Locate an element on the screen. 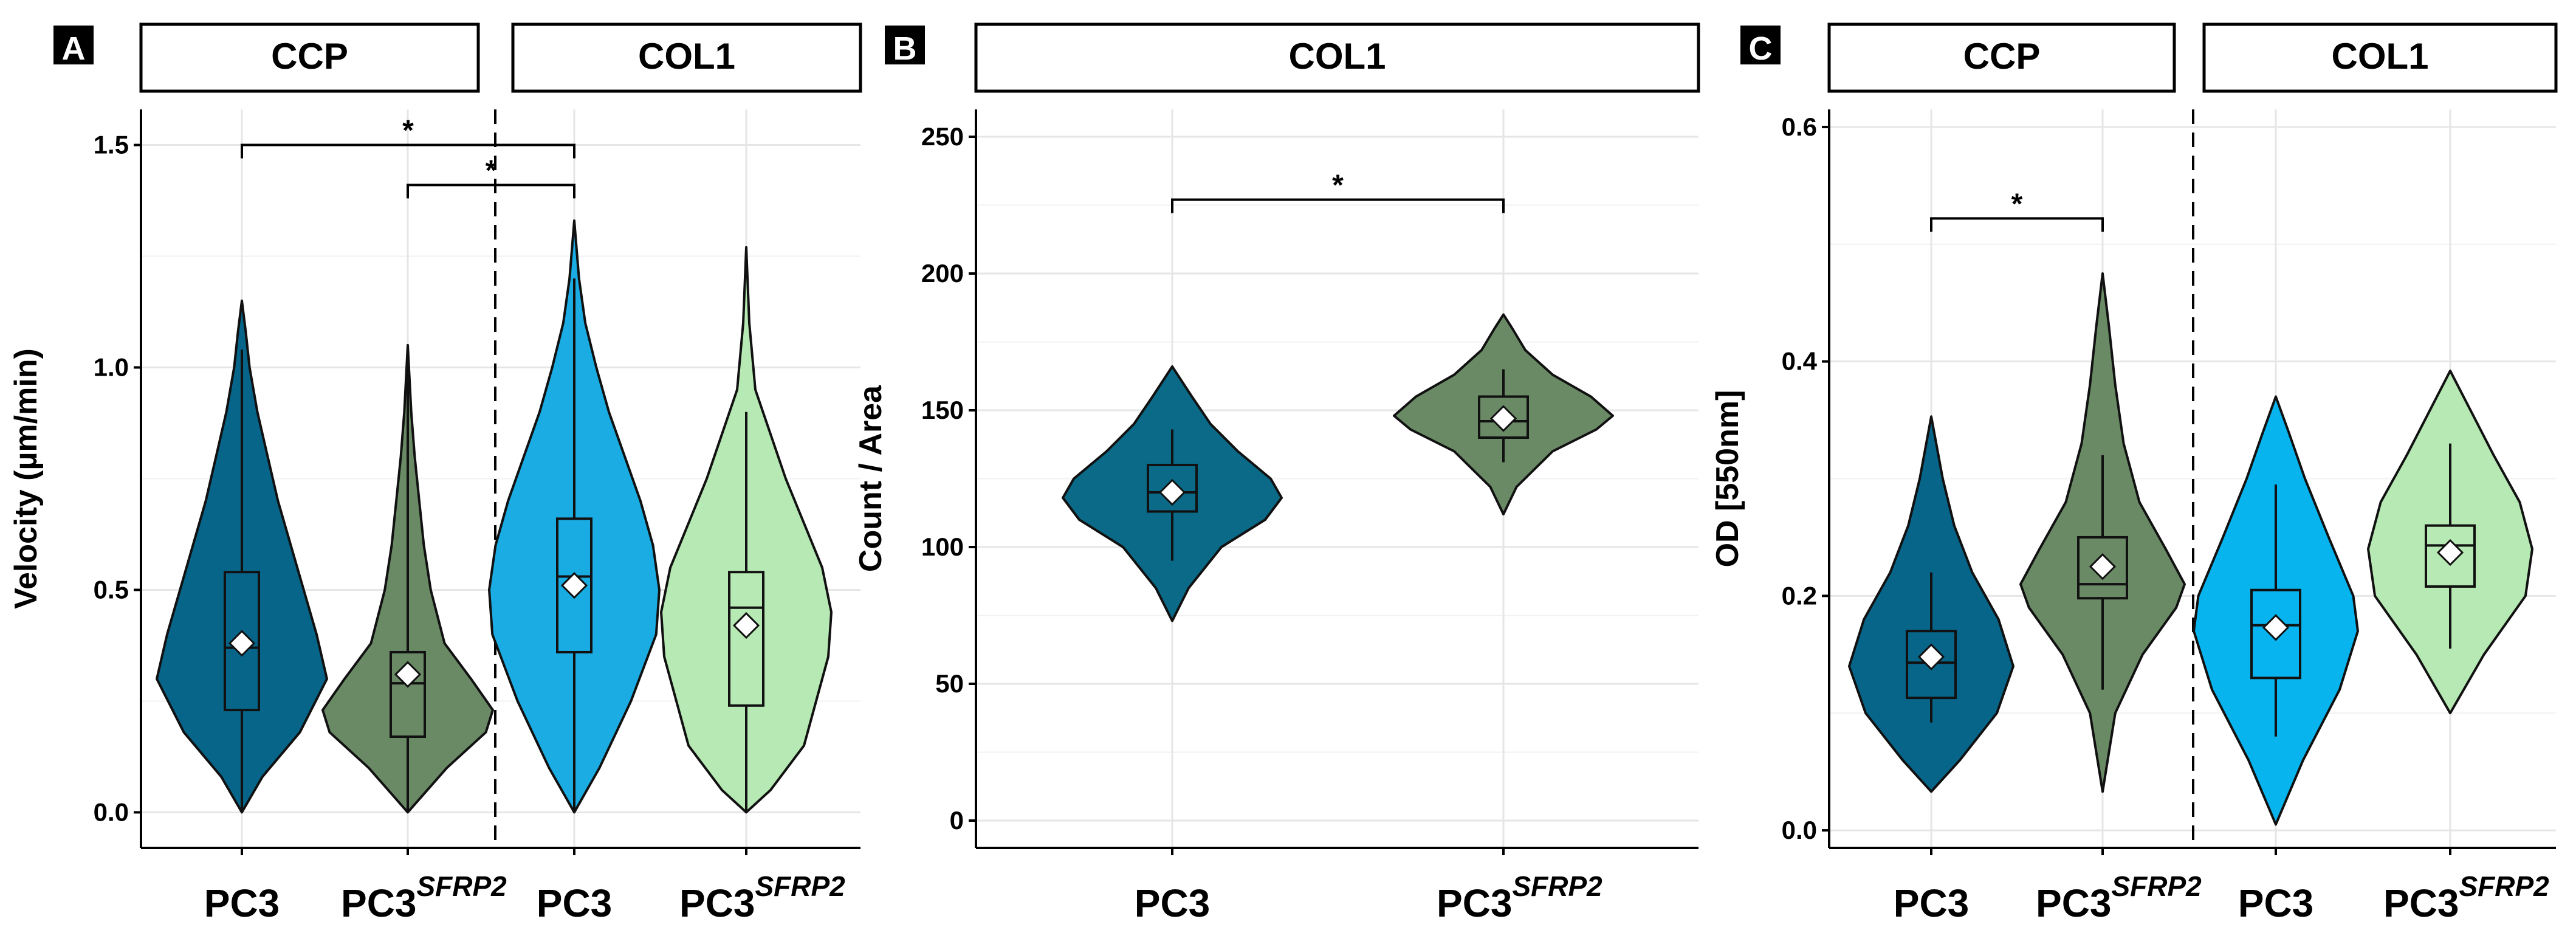 This screenshot has height=947, width=2576. y-axis-title: Velocity (µm/min) is located at coordinates (26, 479).